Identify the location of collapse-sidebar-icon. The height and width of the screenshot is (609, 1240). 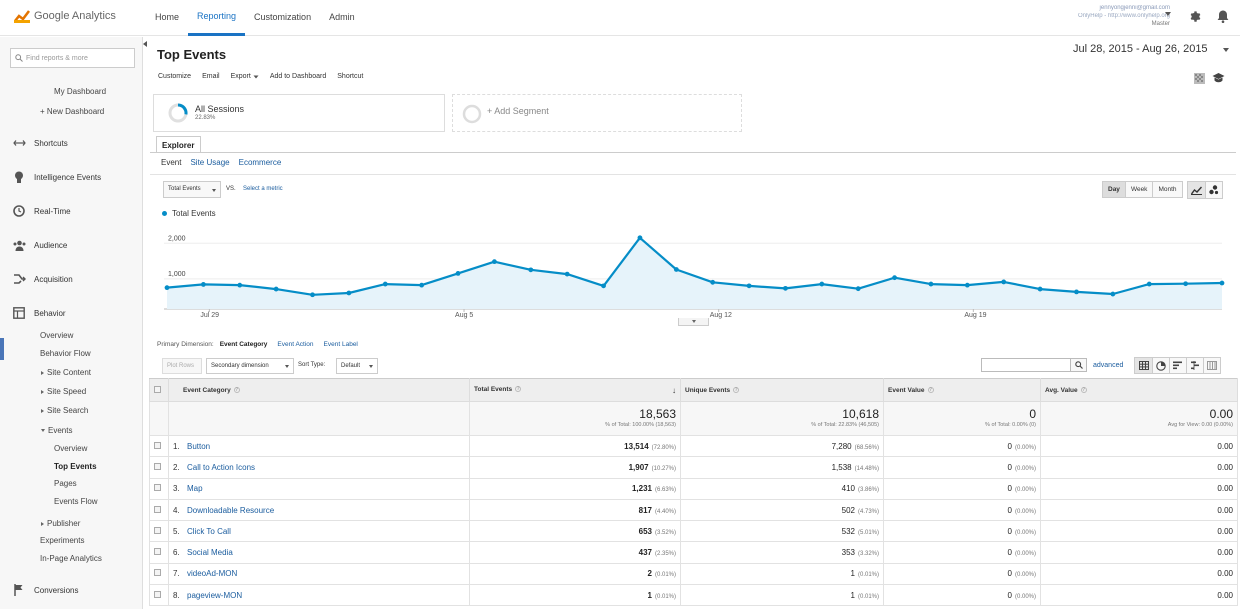
(145, 44).